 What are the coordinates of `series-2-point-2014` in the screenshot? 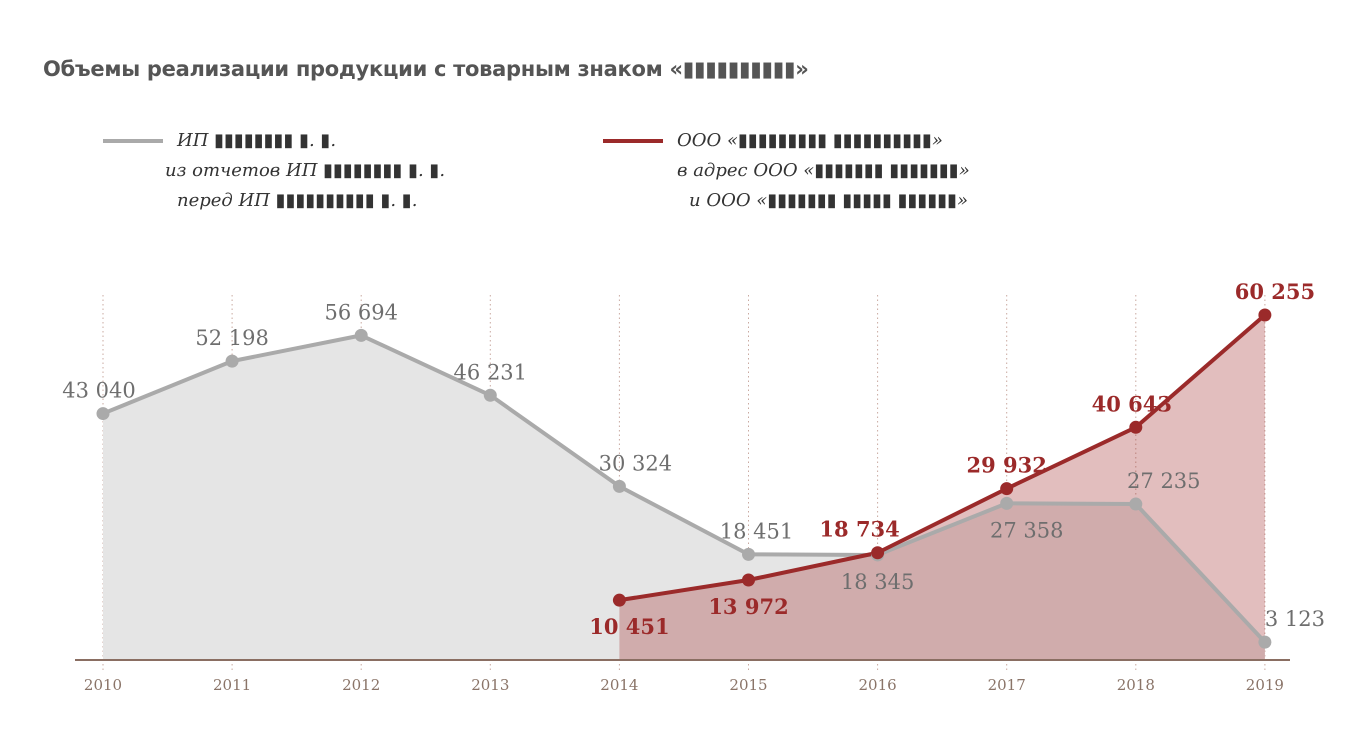 It's located at (619, 600).